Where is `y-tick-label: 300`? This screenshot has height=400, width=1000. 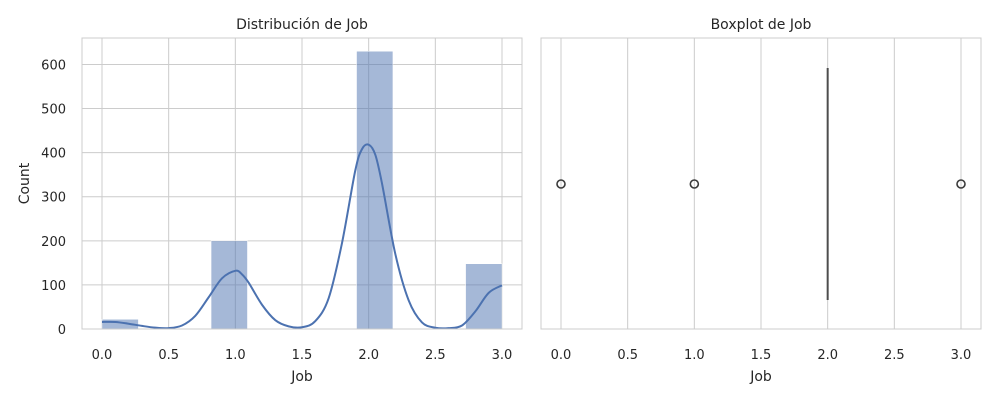
y-tick-label: 300 is located at coordinates (53, 198).